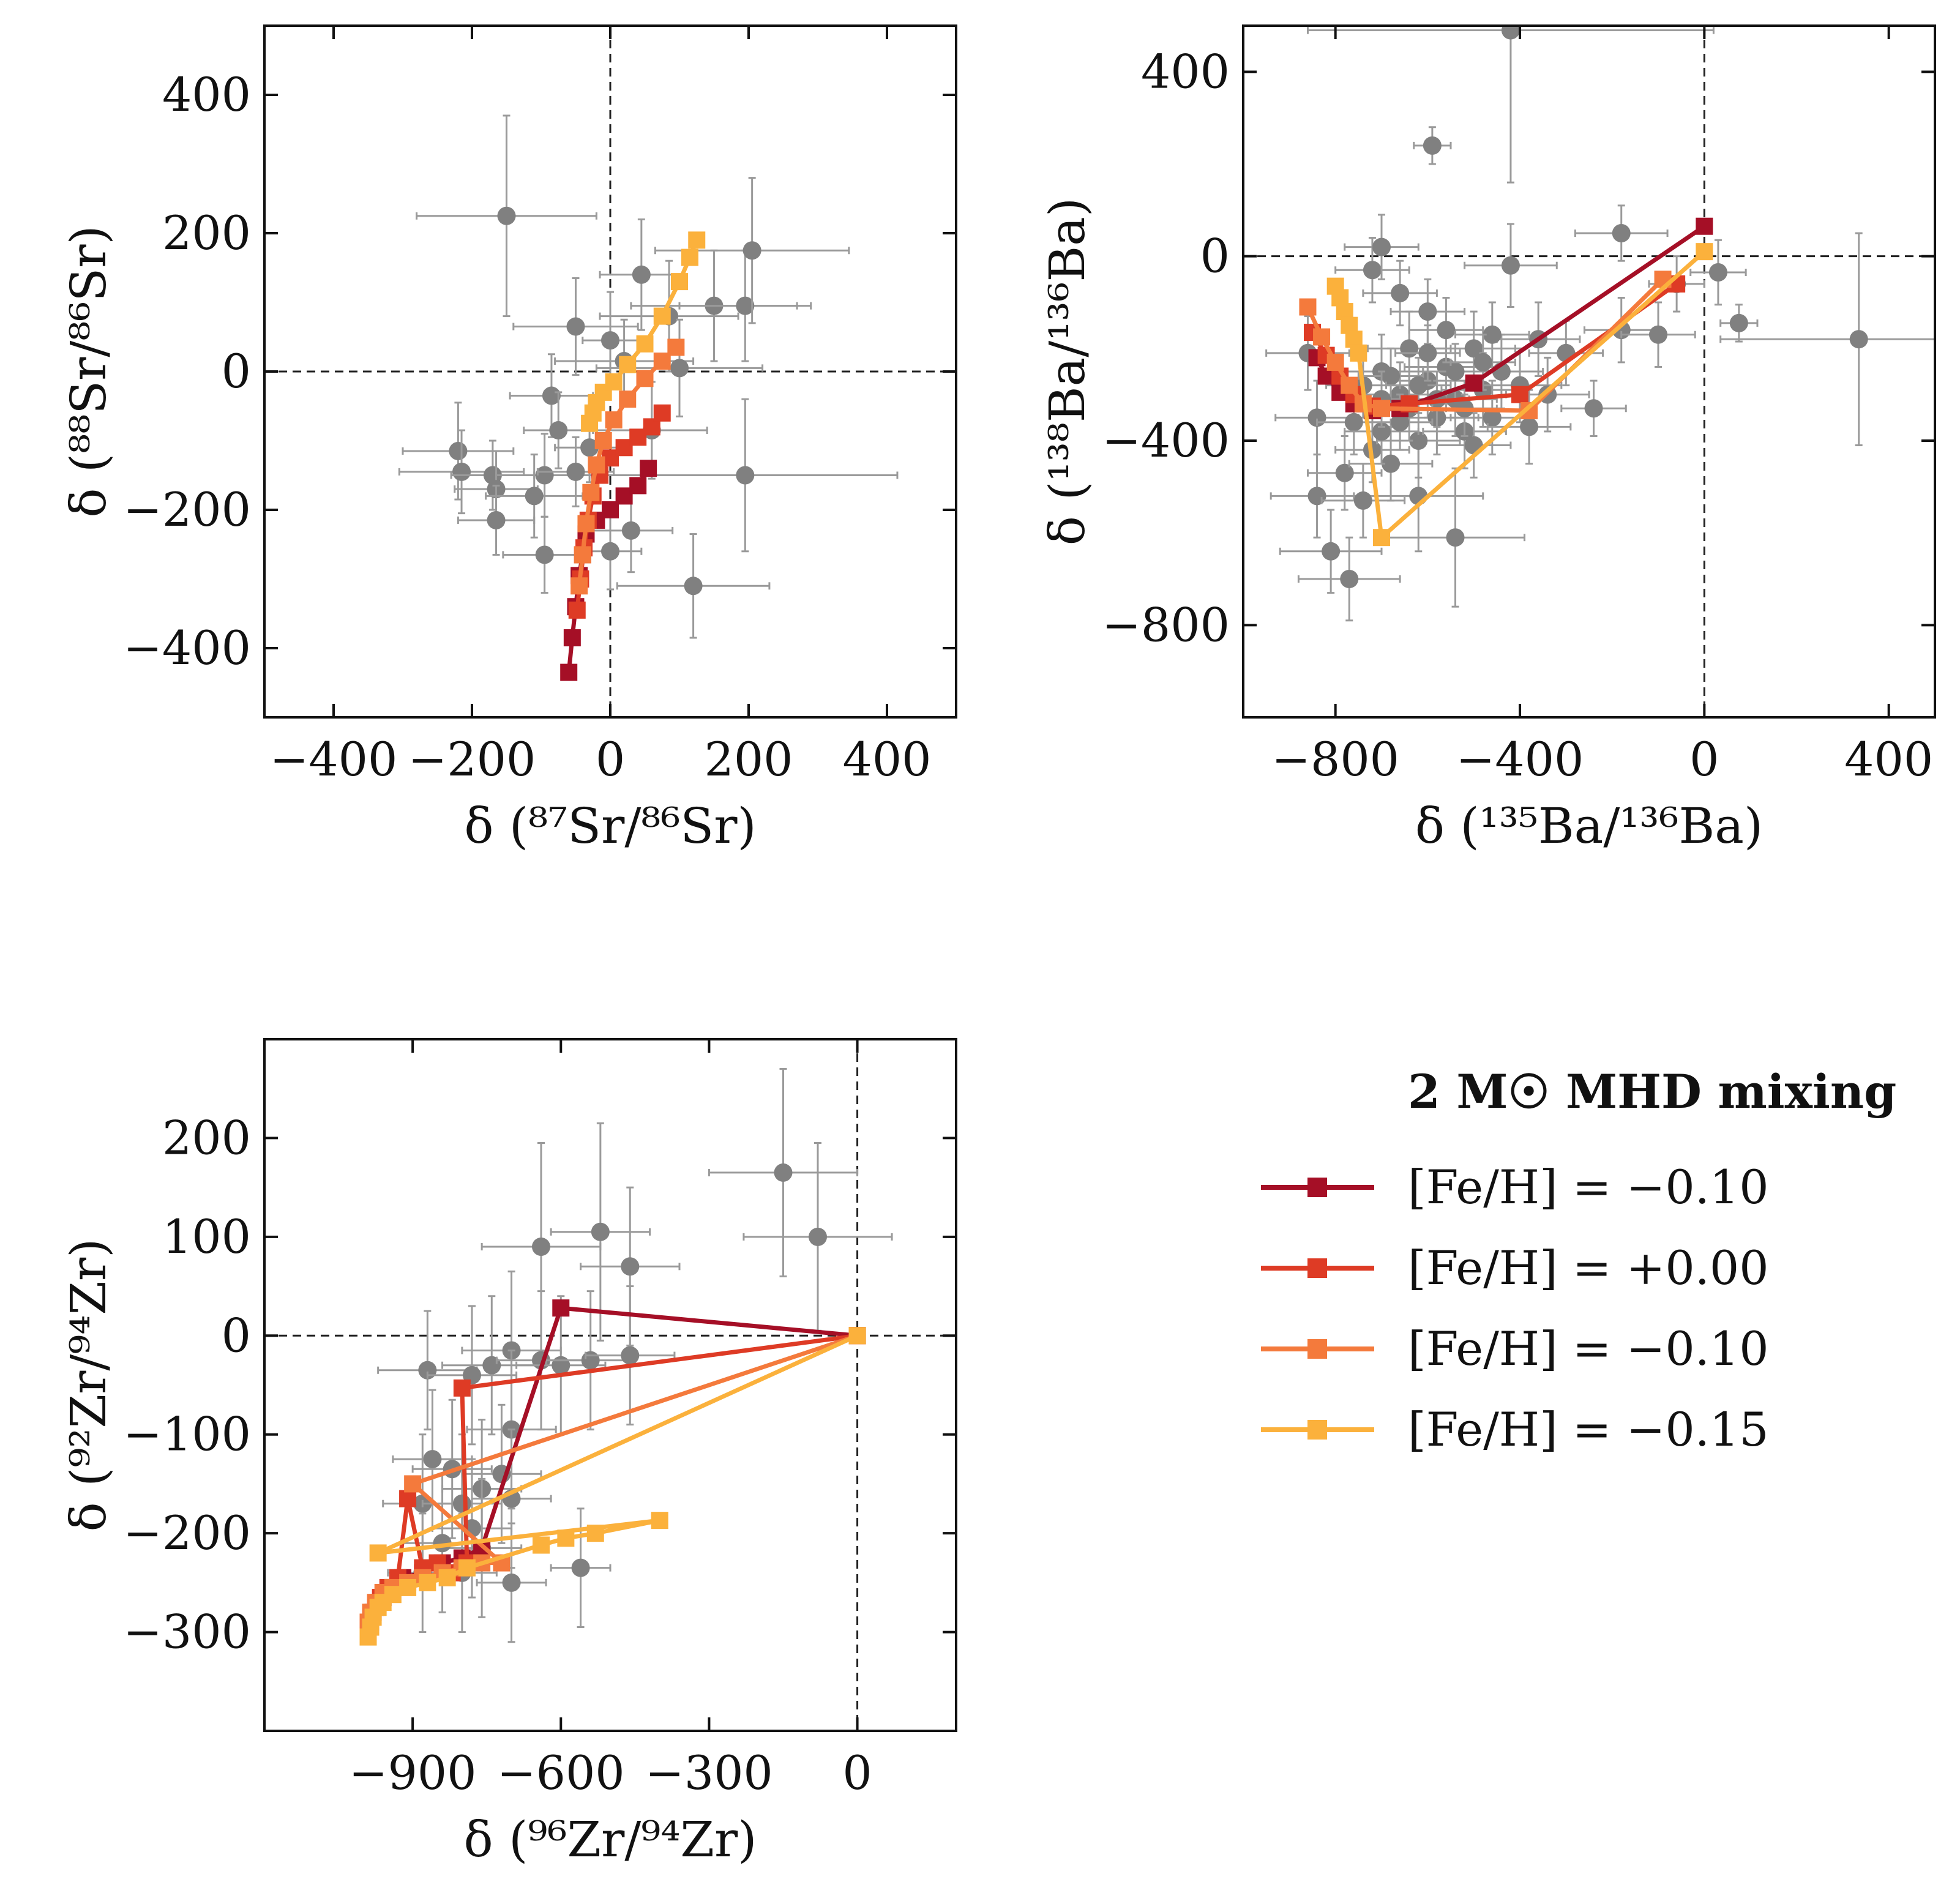 Image resolution: width=1960 pixels, height=1901 pixels. Describe the element at coordinates (187, 1434) in the screenshot. I see `y-tick-label: −100` at that location.